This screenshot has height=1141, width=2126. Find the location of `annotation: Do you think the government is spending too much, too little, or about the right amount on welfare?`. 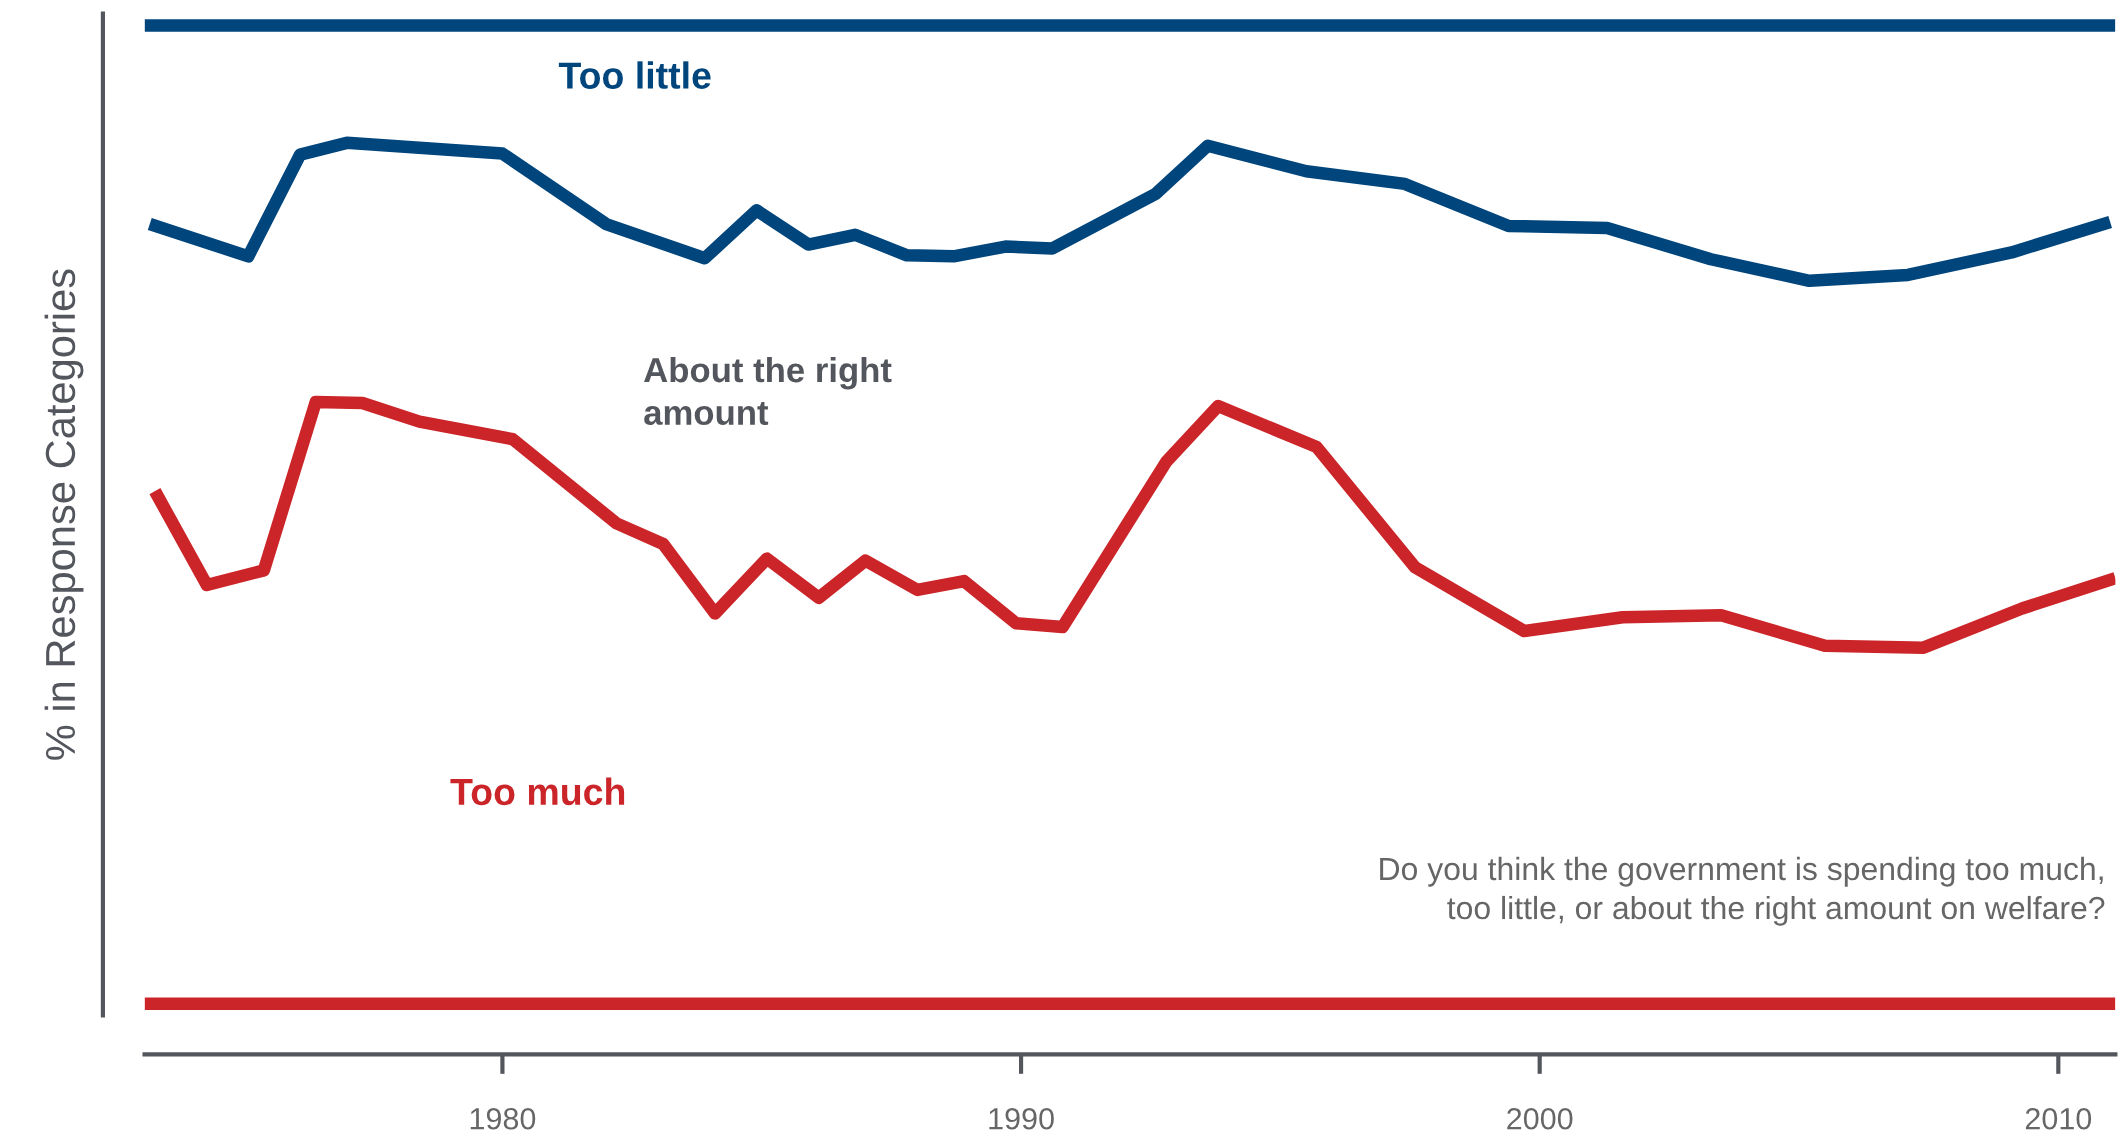

annotation: Do you think the government is spending too much, too little, or about the right amount on welfare? is located at coordinates (1742, 891).